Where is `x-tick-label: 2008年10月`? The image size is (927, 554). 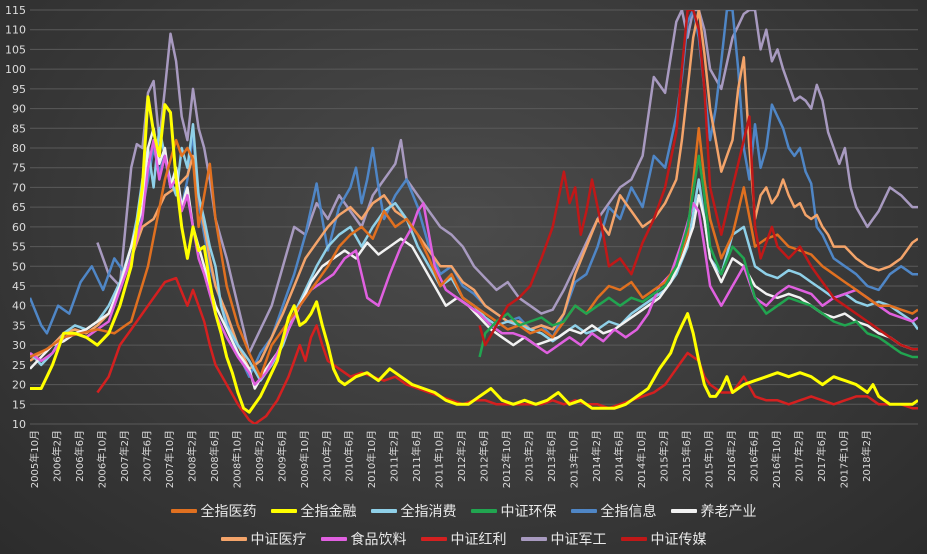 x-tick-label: 2008年10月 is located at coordinates (236, 459).